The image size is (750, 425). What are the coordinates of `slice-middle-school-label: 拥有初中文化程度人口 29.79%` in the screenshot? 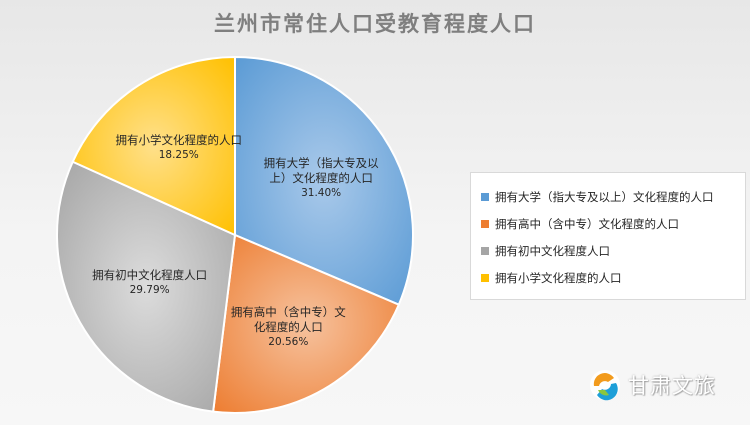 It's located at (150, 281).